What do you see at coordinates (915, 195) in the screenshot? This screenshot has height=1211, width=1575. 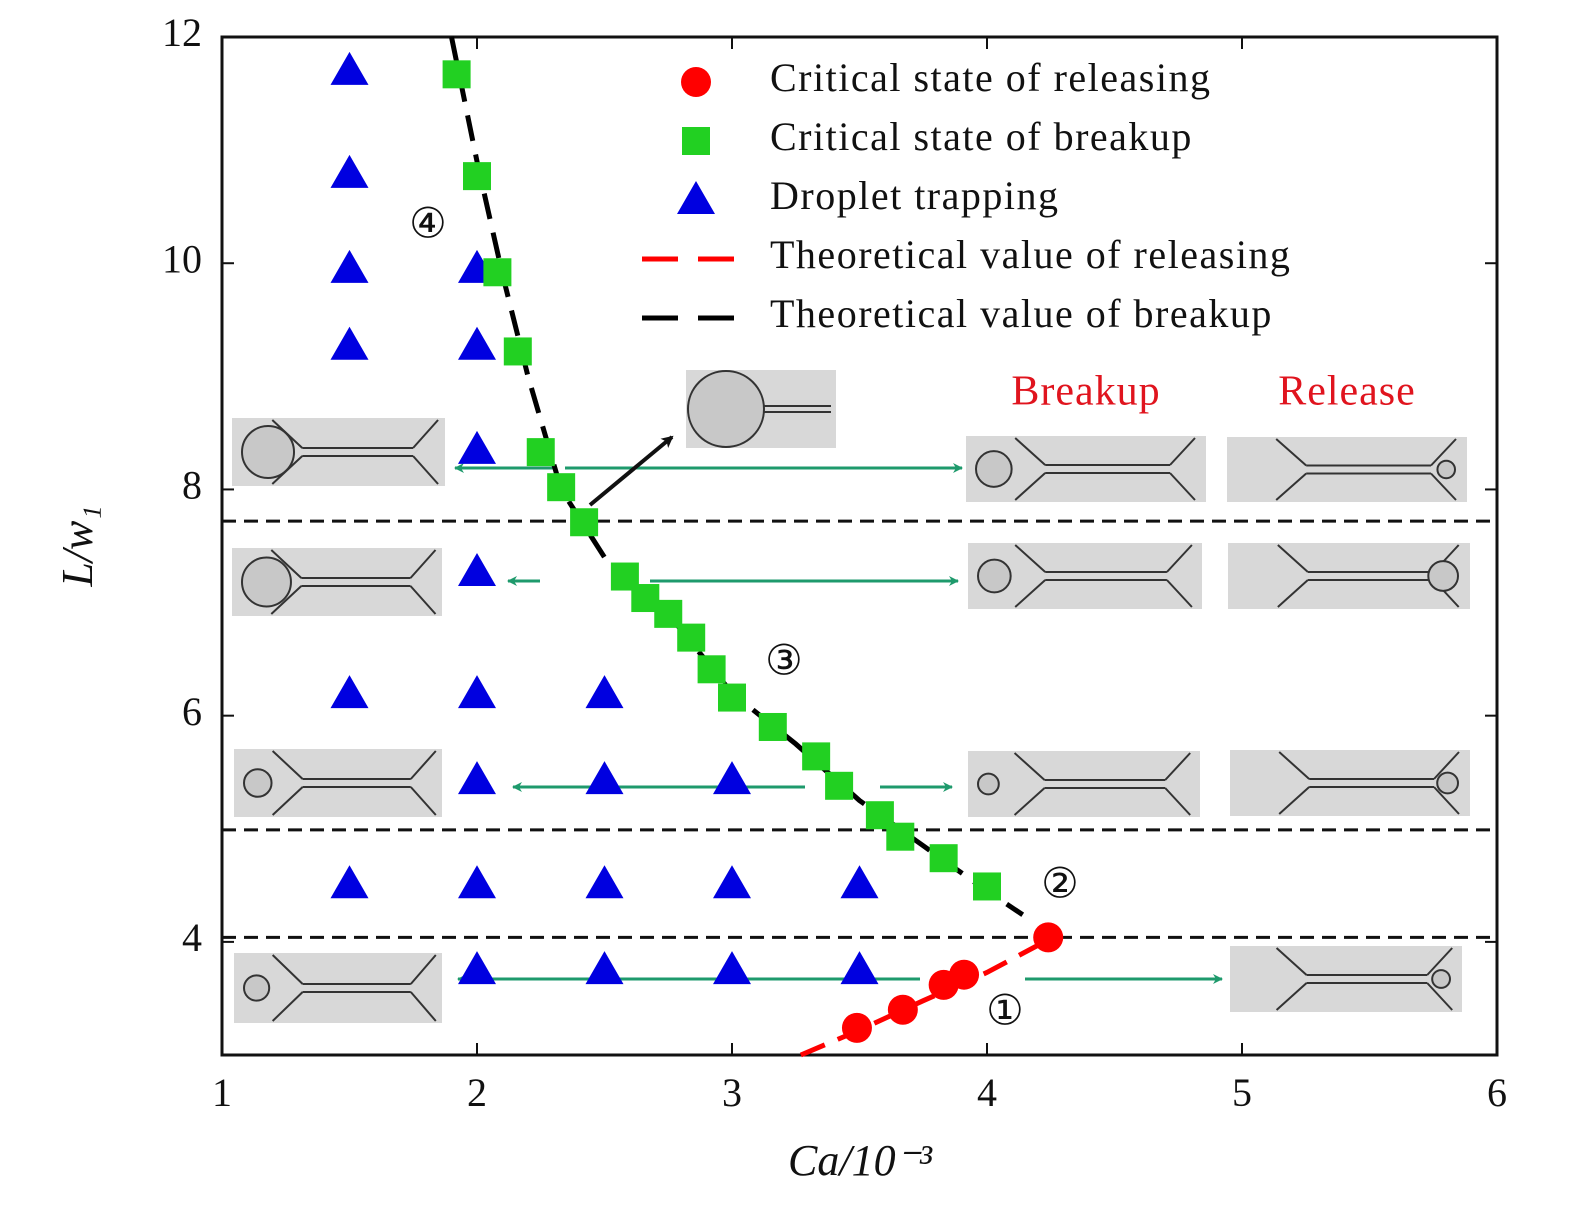 I see `legend-label: Droplet trapping` at bounding box center [915, 195].